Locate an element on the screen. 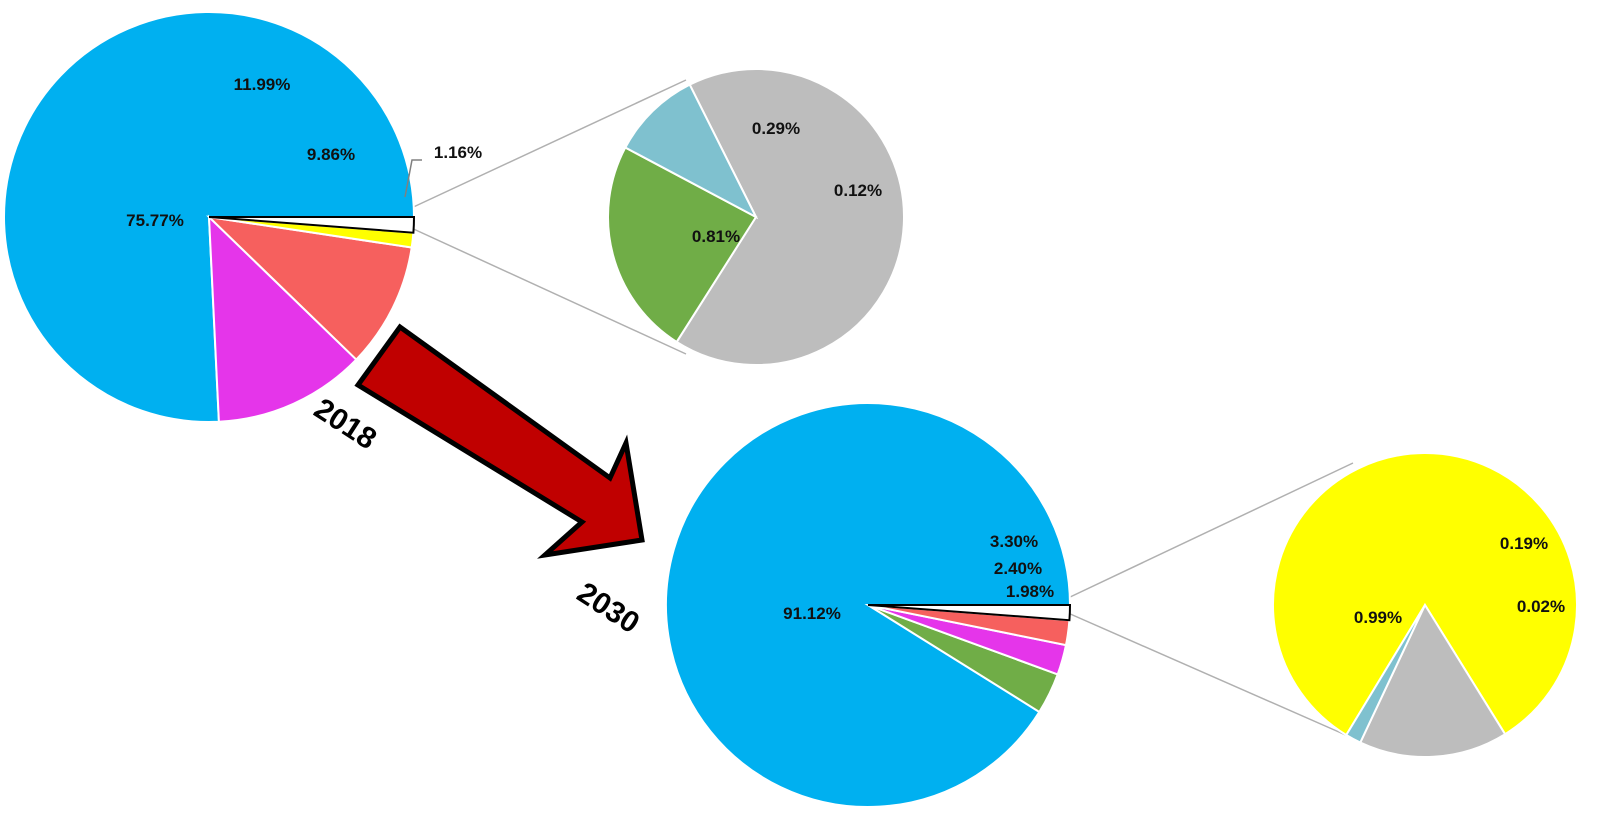 The image size is (1623, 833). data-label-0-2: 9.86% is located at coordinates (331, 154).